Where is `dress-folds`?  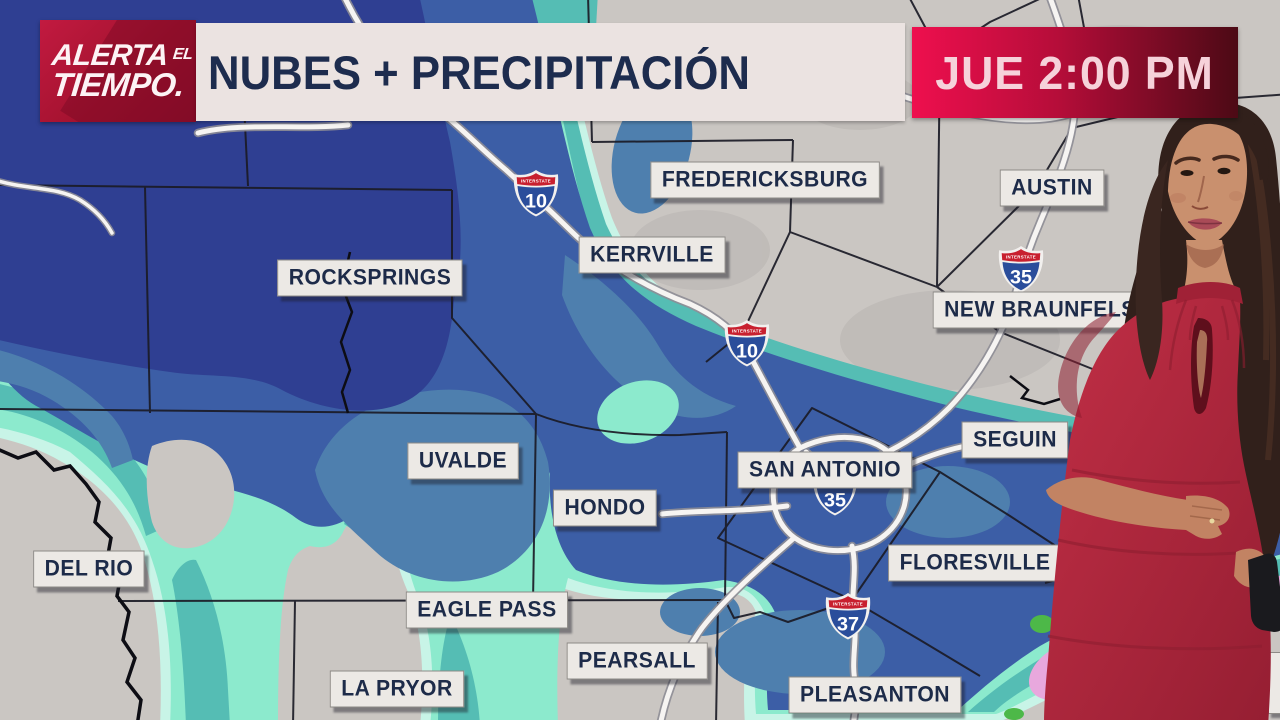
dress-folds is located at coordinates (1155, 475).